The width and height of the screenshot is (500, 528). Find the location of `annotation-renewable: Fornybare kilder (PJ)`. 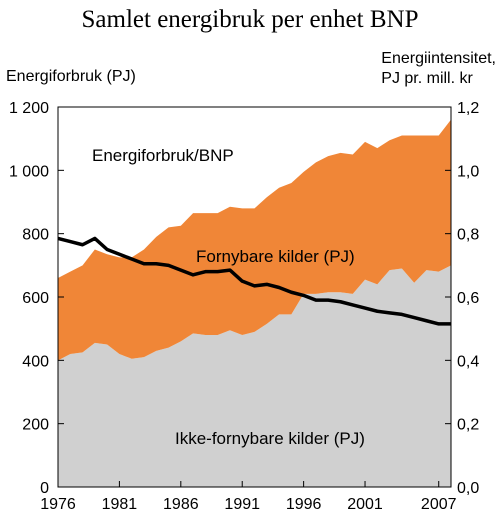

annotation-renewable: Fornybare kilder (PJ) is located at coordinates (275, 256).